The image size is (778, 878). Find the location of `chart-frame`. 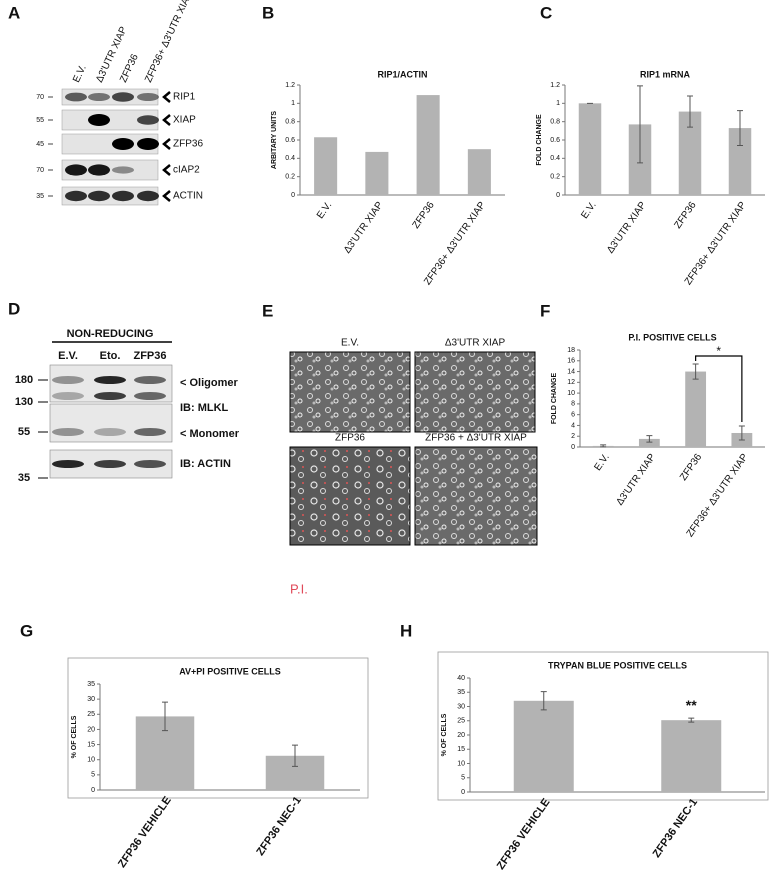

chart-frame is located at coordinates (218, 728).